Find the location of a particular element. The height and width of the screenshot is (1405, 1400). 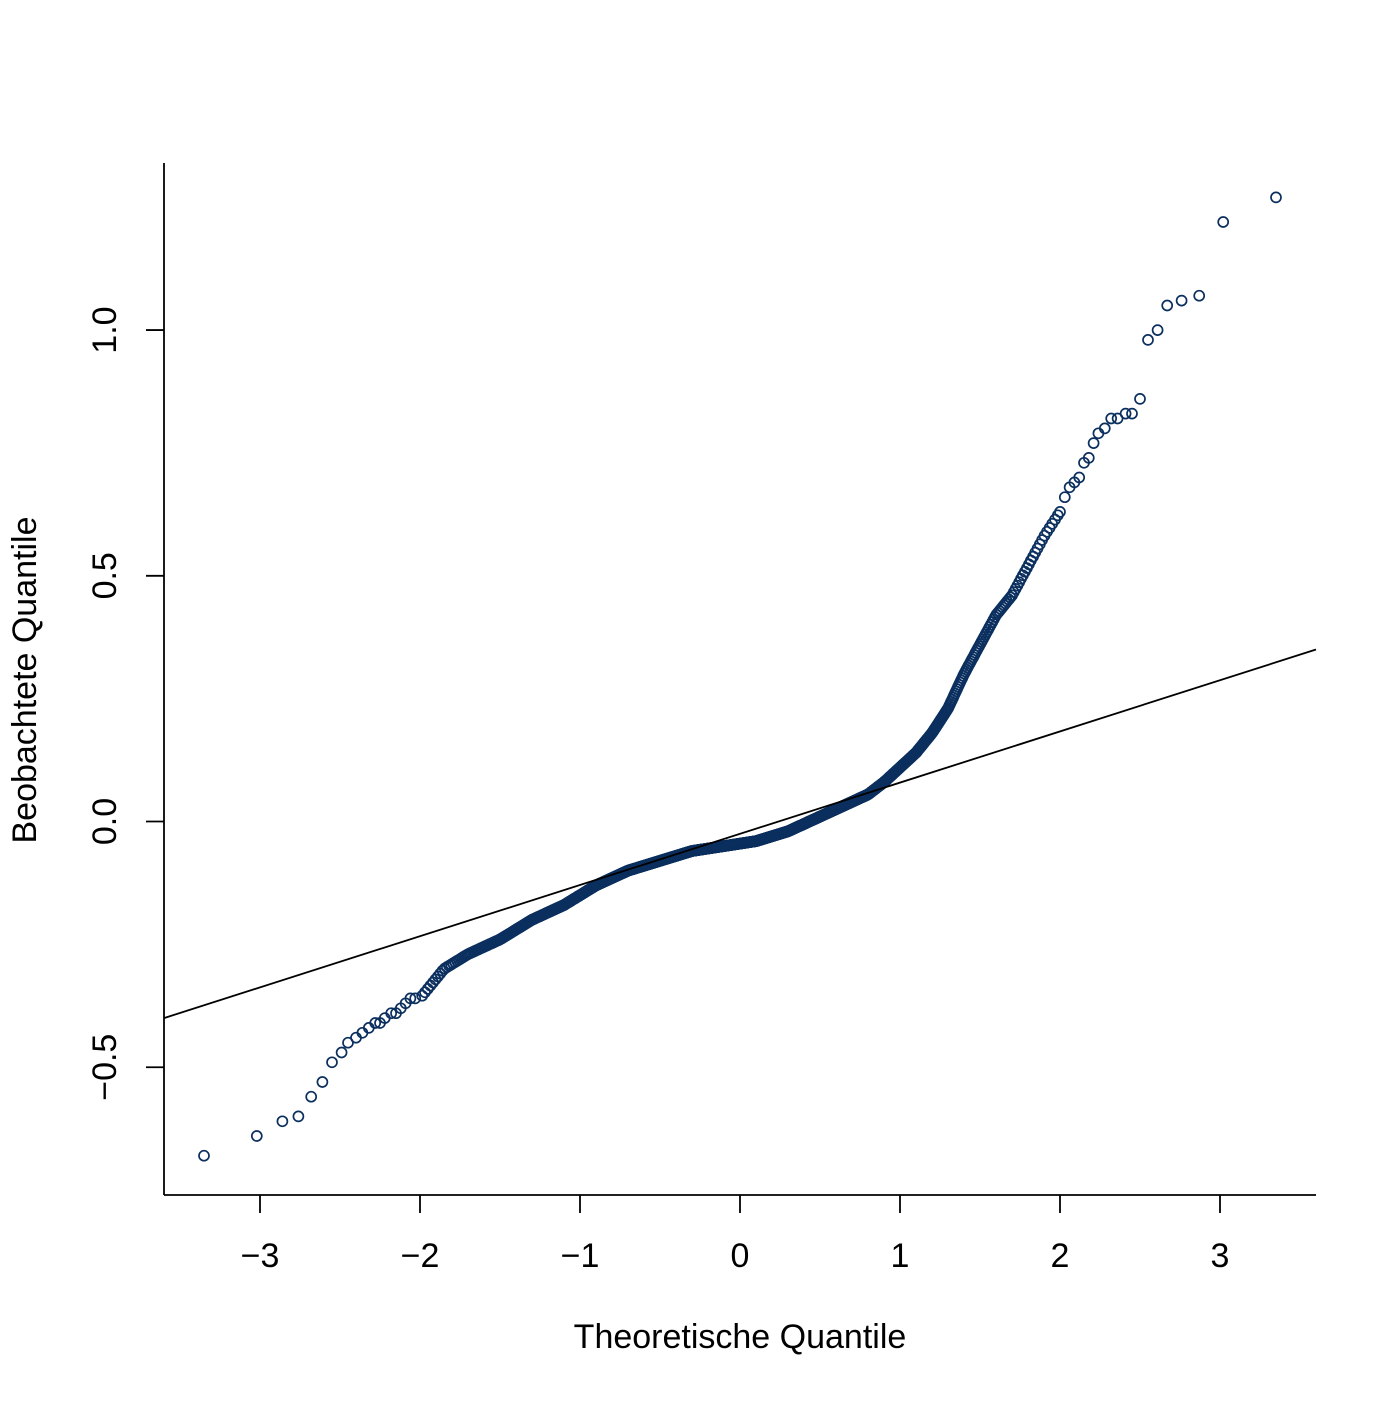

x-tick-label: 1 is located at coordinates (900, 1256).